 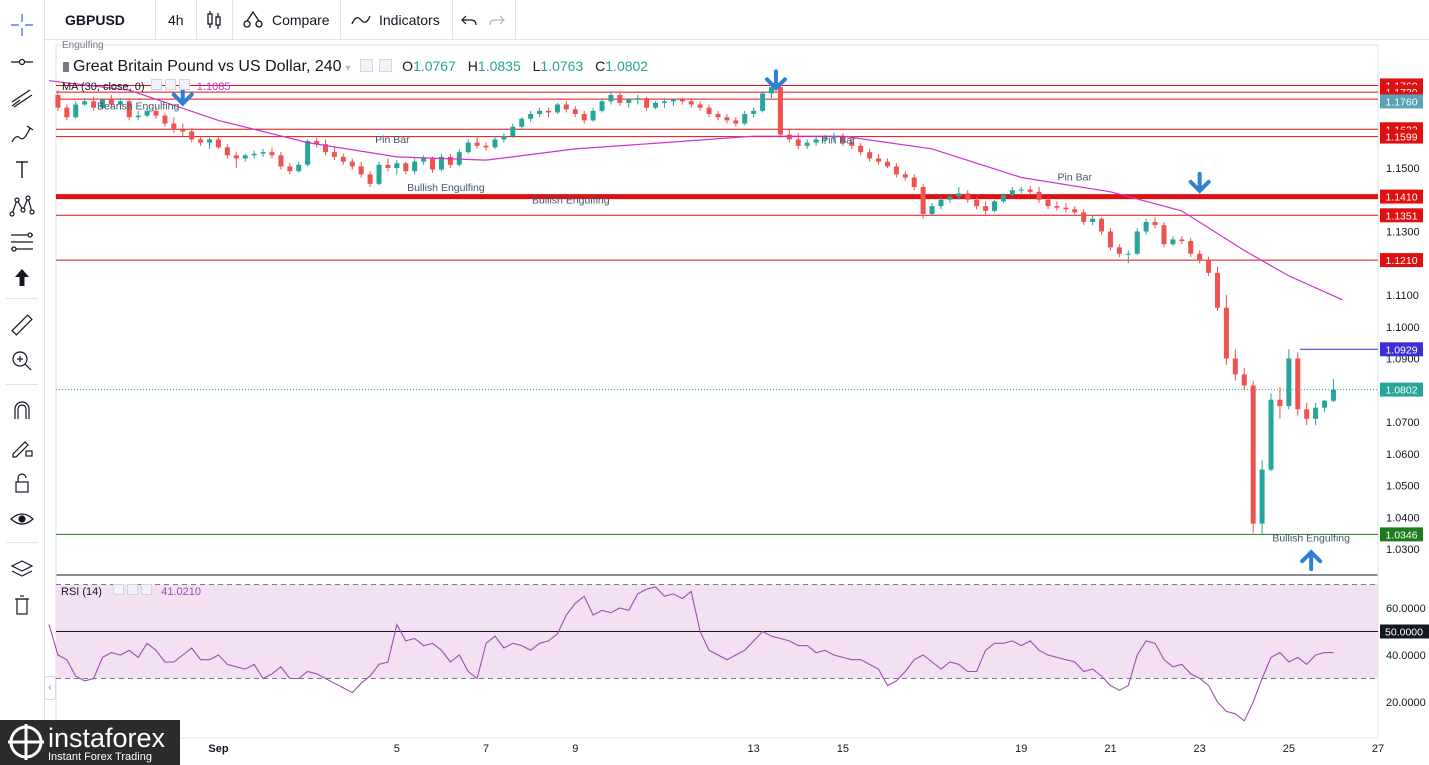 What do you see at coordinates (90, 742) in the screenshot?
I see `instaforex-watermark: instaforex Instant Forex Trading` at bounding box center [90, 742].